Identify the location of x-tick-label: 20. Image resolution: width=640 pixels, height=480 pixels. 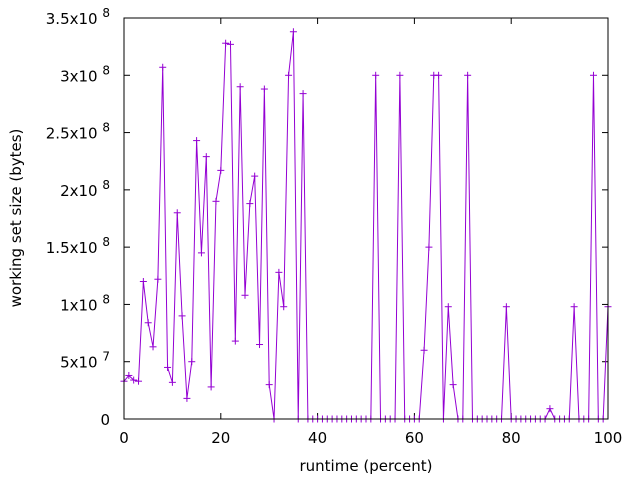
(220, 438).